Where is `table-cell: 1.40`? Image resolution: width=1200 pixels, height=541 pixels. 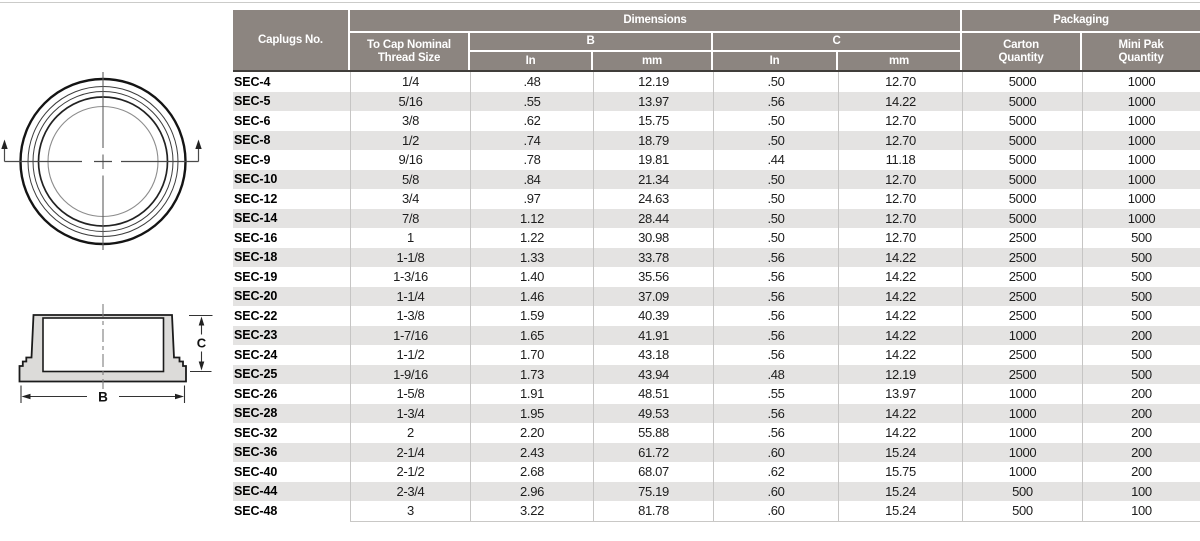
table-cell: 1.40 is located at coordinates (531, 277).